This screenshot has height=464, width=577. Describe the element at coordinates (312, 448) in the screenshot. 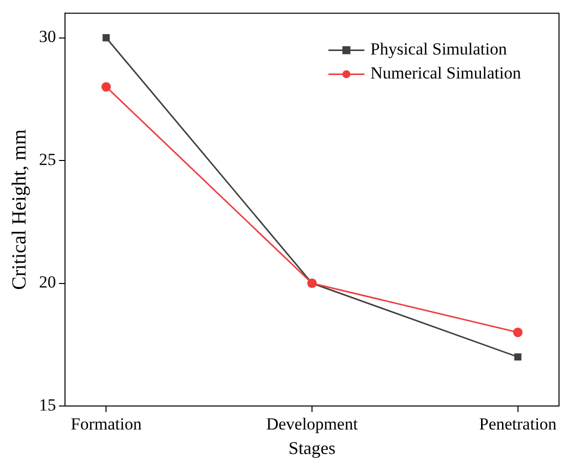

I see `x-axis-title: Stages` at that location.